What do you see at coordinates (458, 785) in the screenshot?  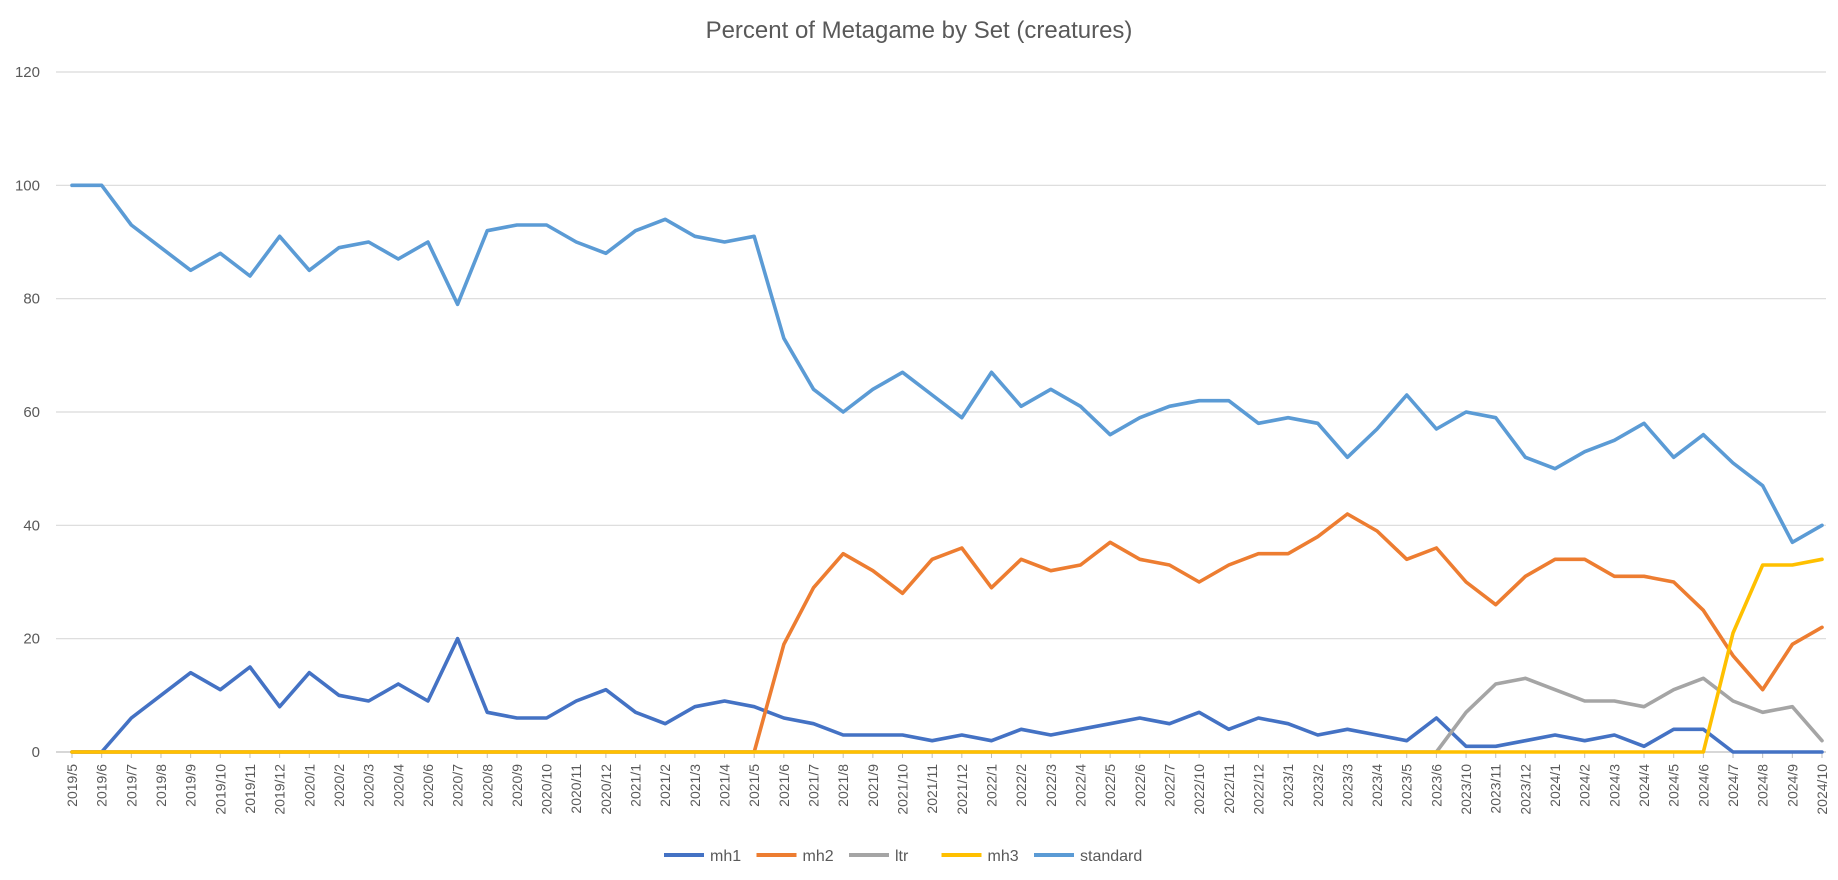 I see `x-tick-label: 2020/7` at bounding box center [458, 785].